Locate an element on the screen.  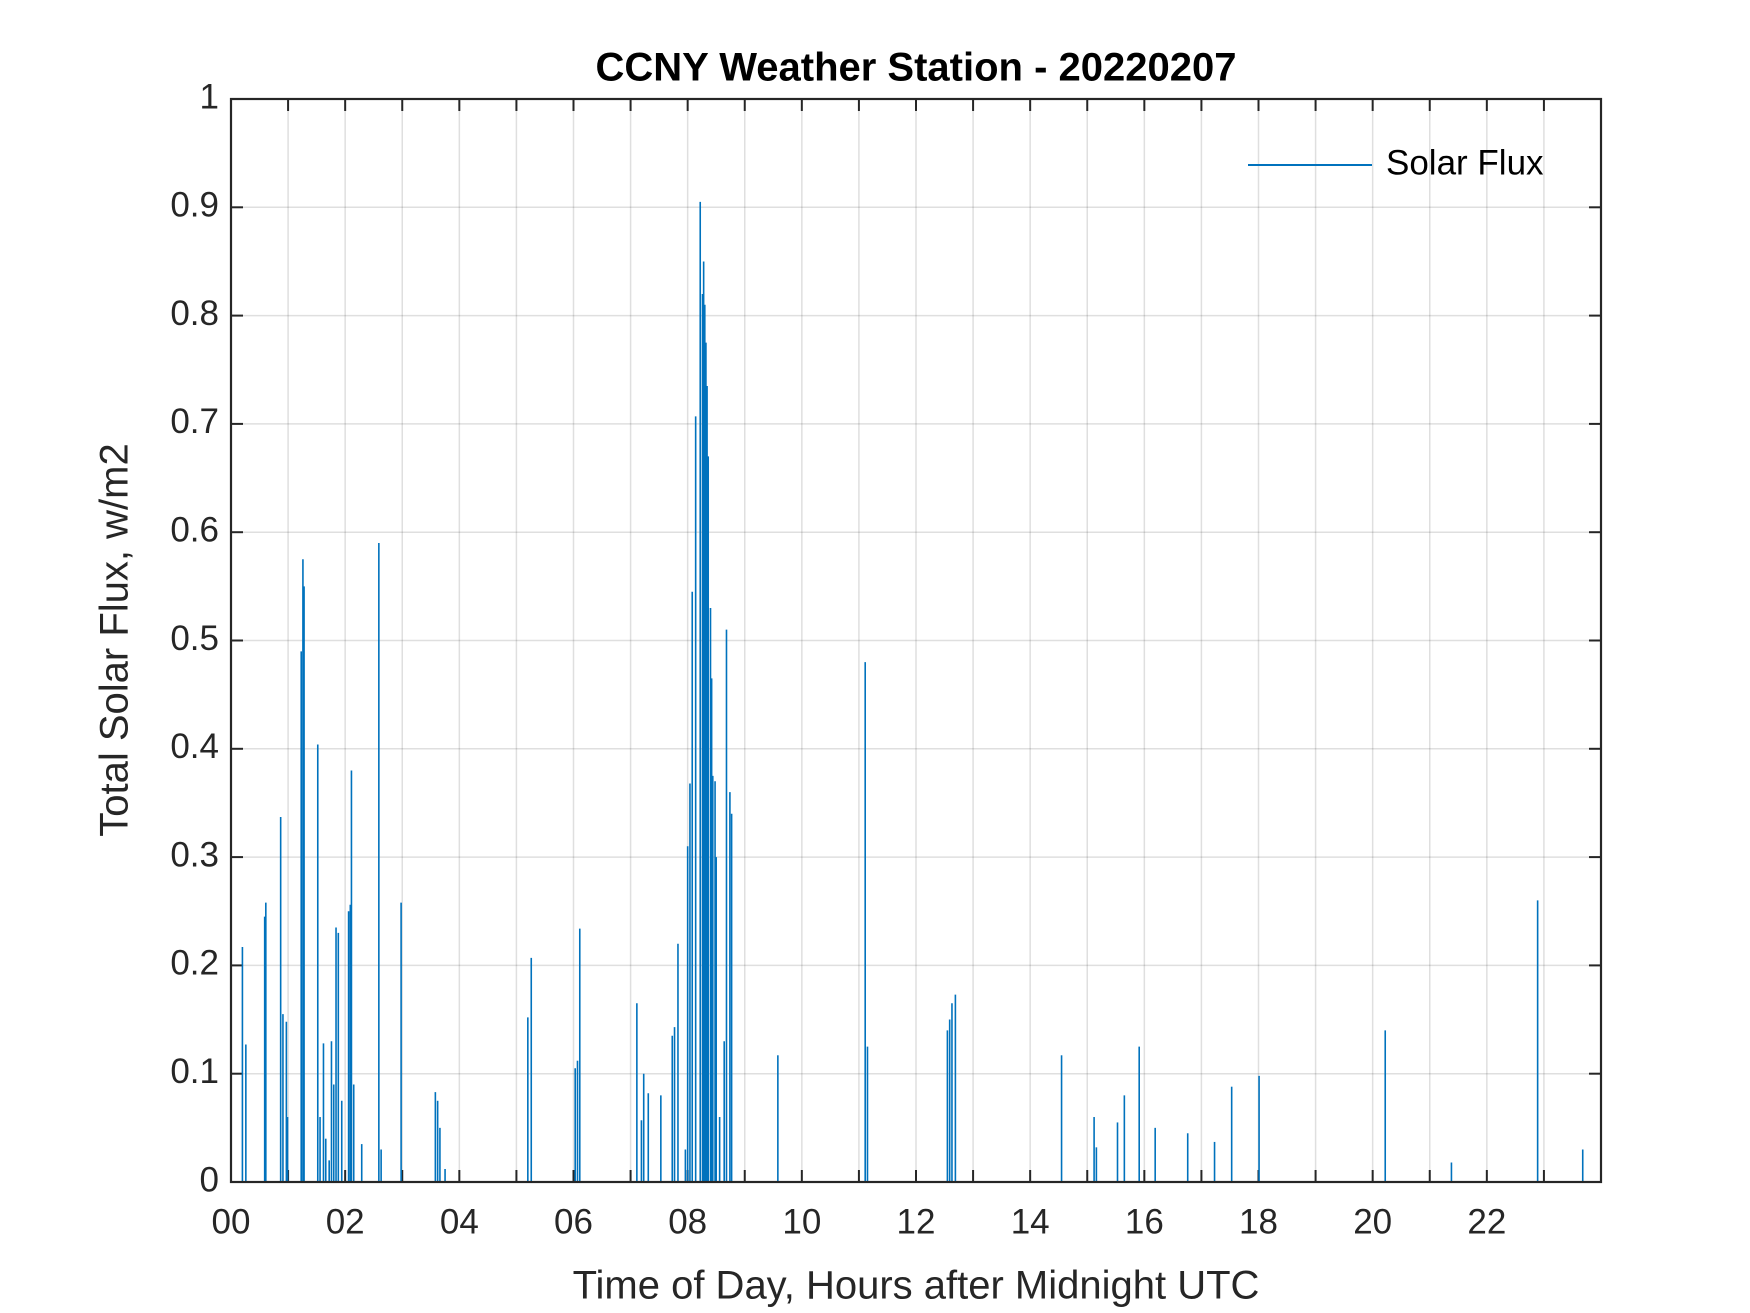
x-tick-label: 12 is located at coordinates (916, 1221).